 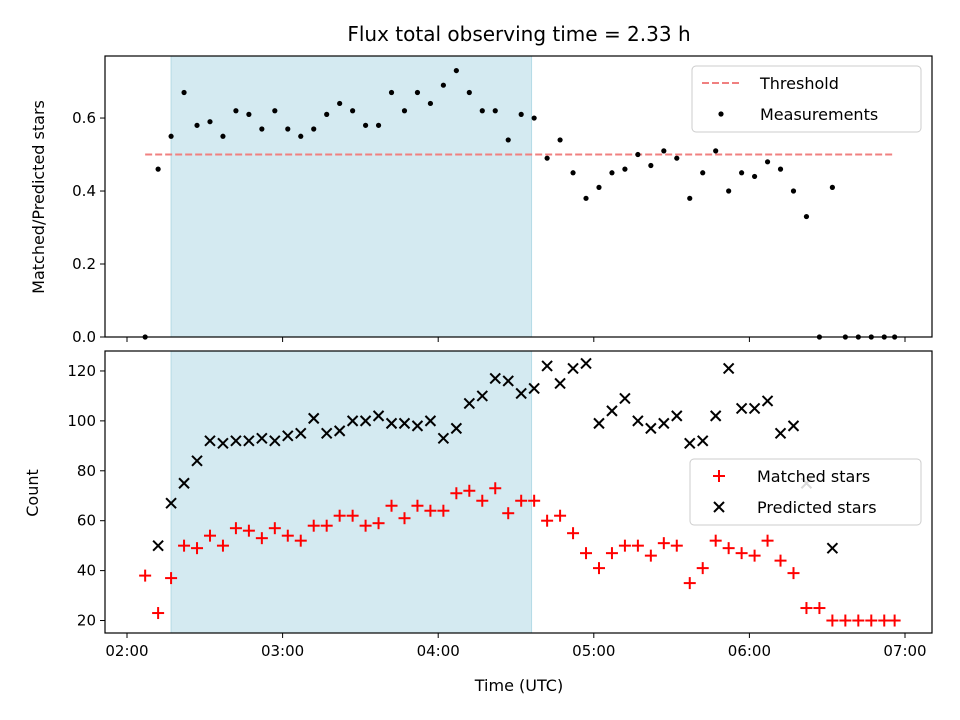 I want to click on bottom-y-tick-label: 40, so click(x=86, y=571).